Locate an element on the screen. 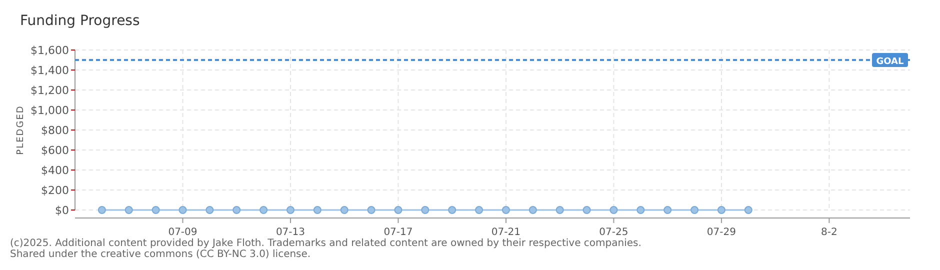 This screenshot has height=270, width=940. x-tick-label: 07-29 is located at coordinates (721, 232).